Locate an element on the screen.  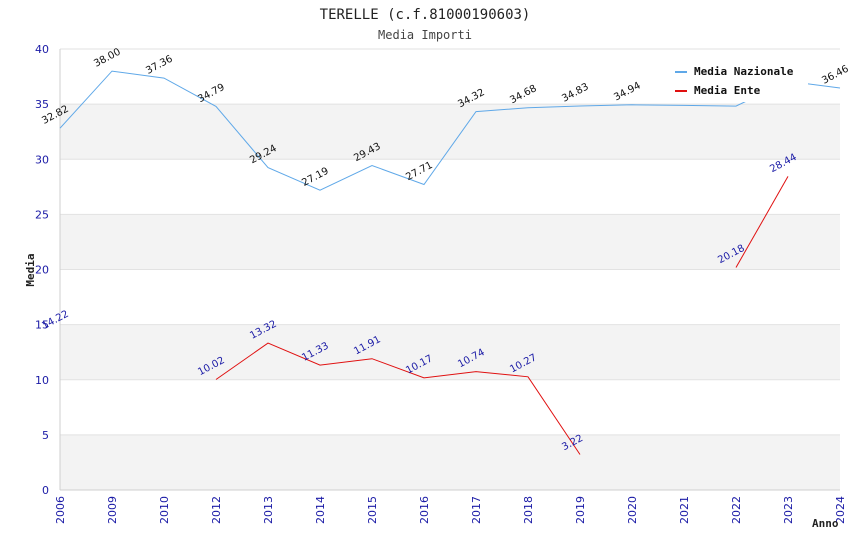
x-tick-label: 2023 is located at coordinates (788, 510).